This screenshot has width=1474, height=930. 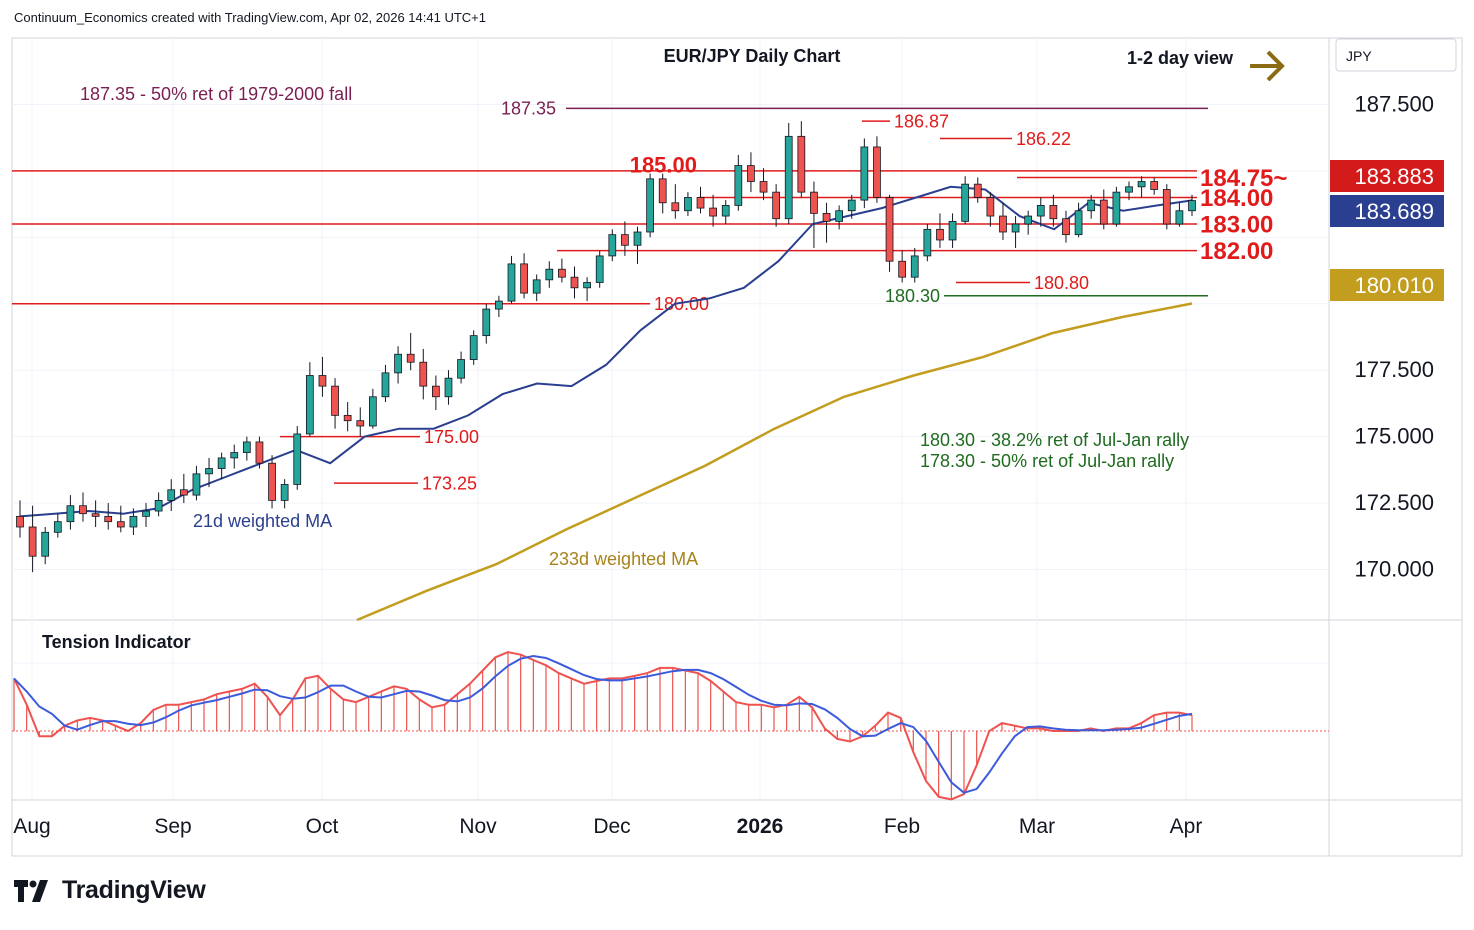 I want to click on time-tick-label: Feb, so click(x=902, y=826).